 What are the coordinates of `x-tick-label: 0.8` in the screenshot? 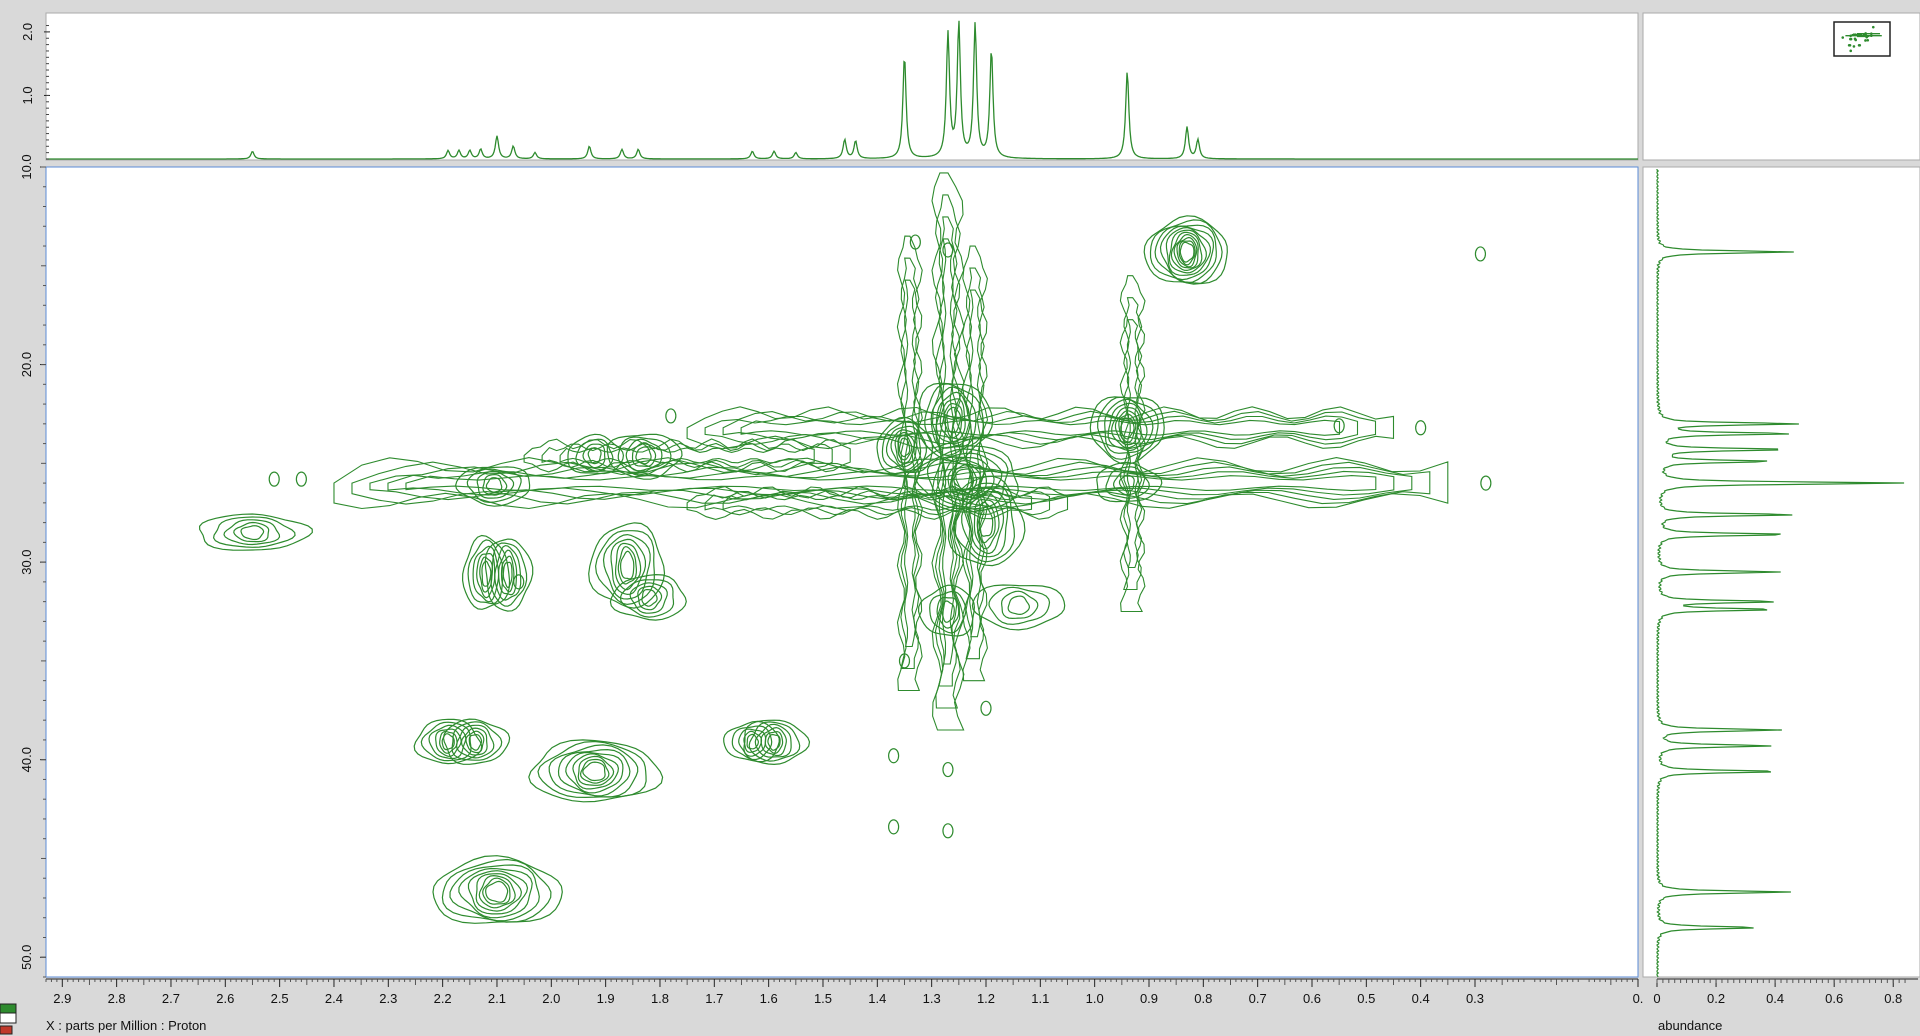 It's located at (1203, 998).